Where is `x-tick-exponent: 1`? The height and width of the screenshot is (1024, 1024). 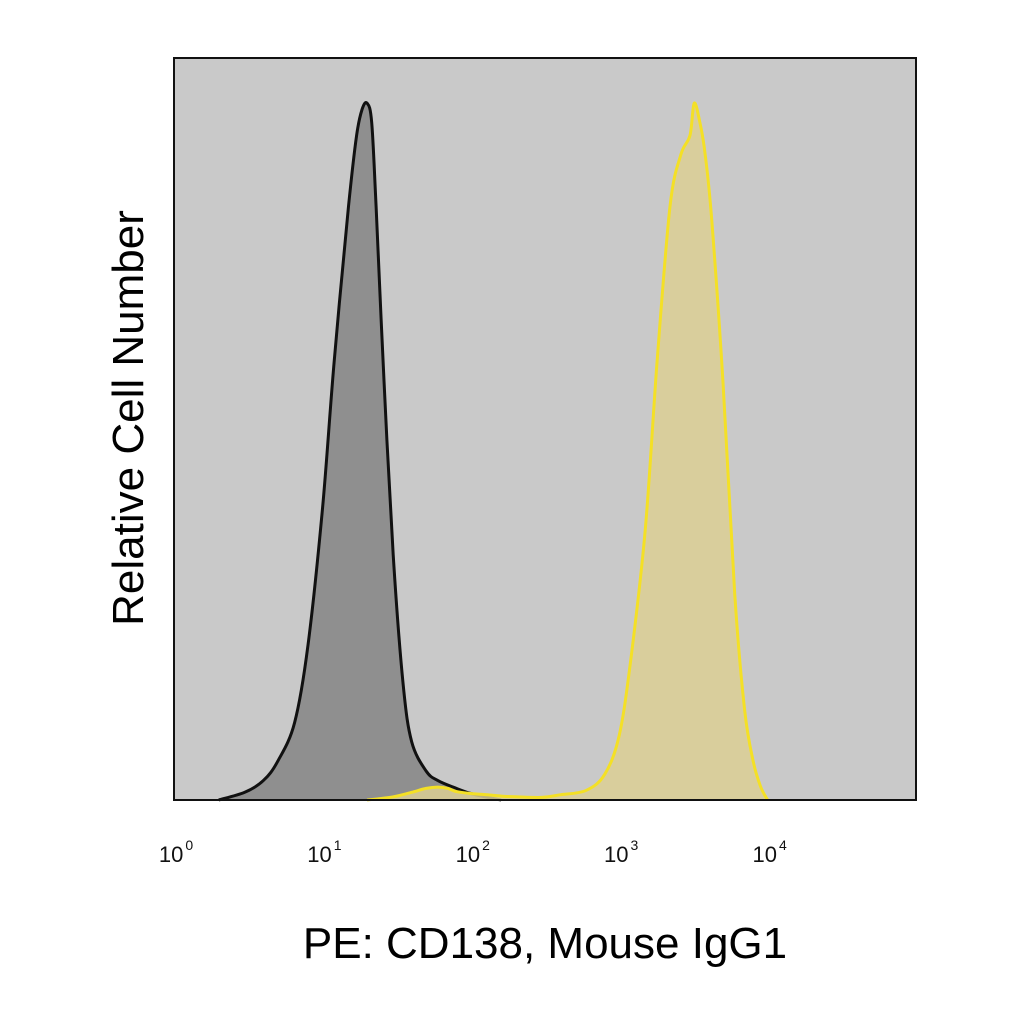
x-tick-exponent: 1 is located at coordinates (338, 845).